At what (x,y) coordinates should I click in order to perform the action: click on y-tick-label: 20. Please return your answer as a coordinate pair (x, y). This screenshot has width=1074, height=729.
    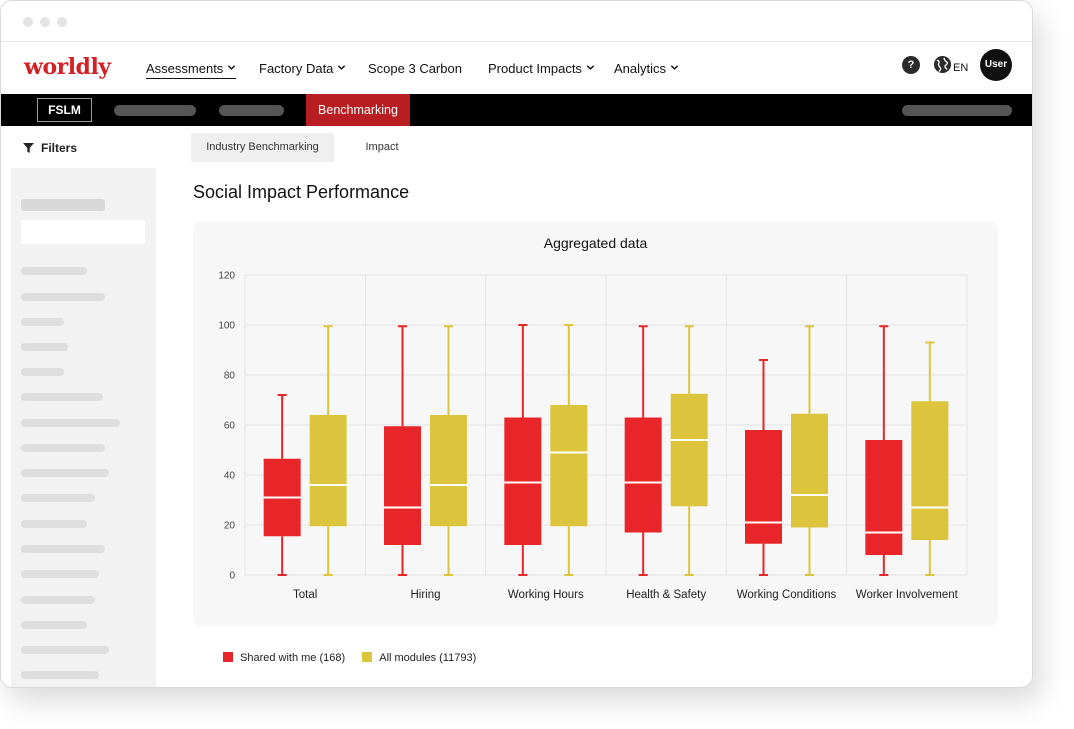
    Looking at the image, I should click on (230, 526).